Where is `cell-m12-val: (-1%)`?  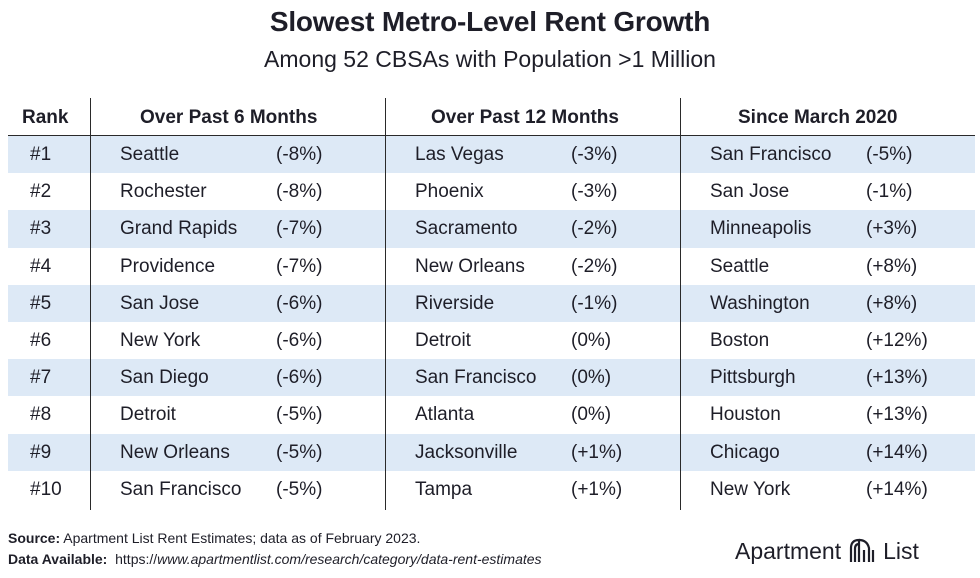
cell-m12-val: (-1%) is located at coordinates (594, 303).